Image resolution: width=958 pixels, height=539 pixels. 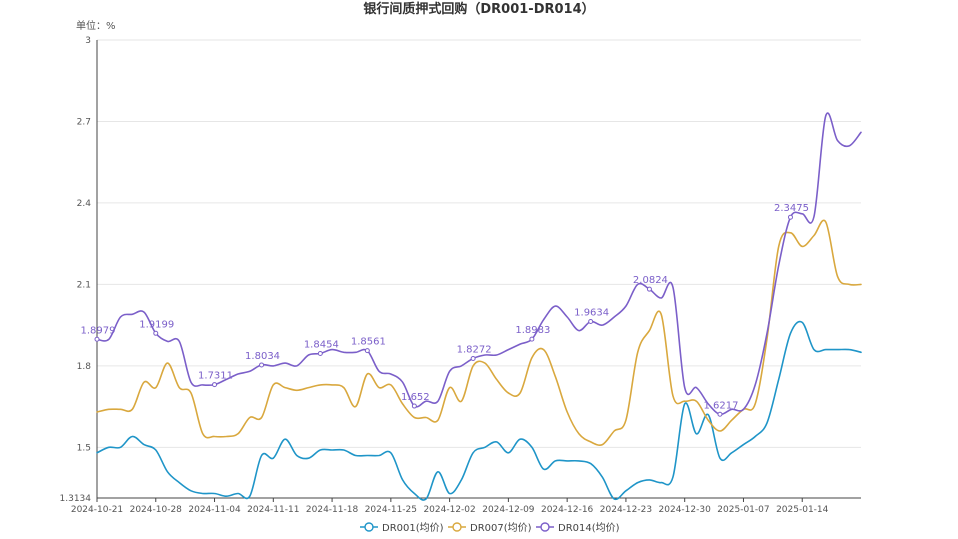 I want to click on legend-label: DR001(均价), so click(x=413, y=528).